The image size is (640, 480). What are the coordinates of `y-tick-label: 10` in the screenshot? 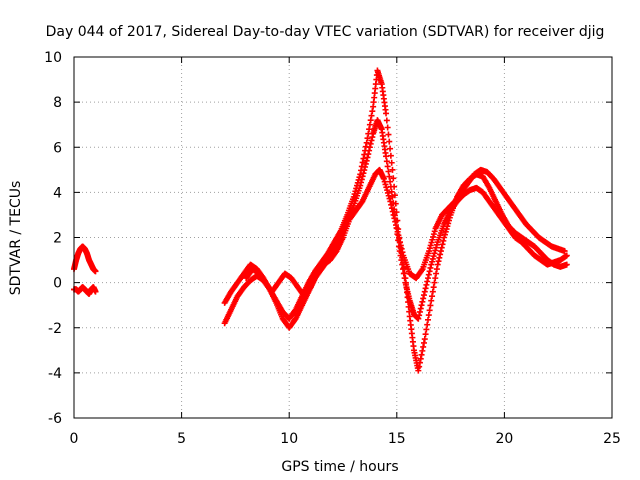 It's located at (53, 58).